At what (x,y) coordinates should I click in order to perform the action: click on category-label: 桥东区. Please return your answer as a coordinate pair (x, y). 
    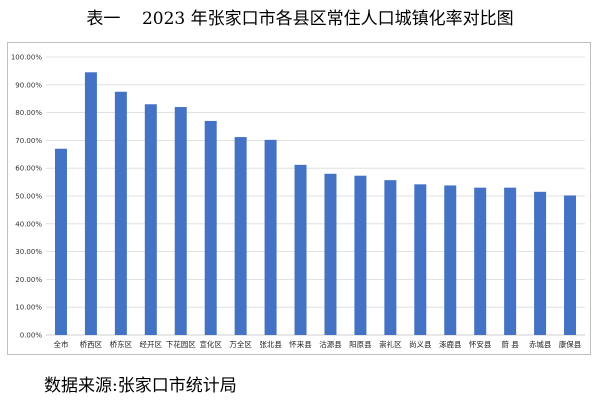
    Looking at the image, I should click on (121, 344).